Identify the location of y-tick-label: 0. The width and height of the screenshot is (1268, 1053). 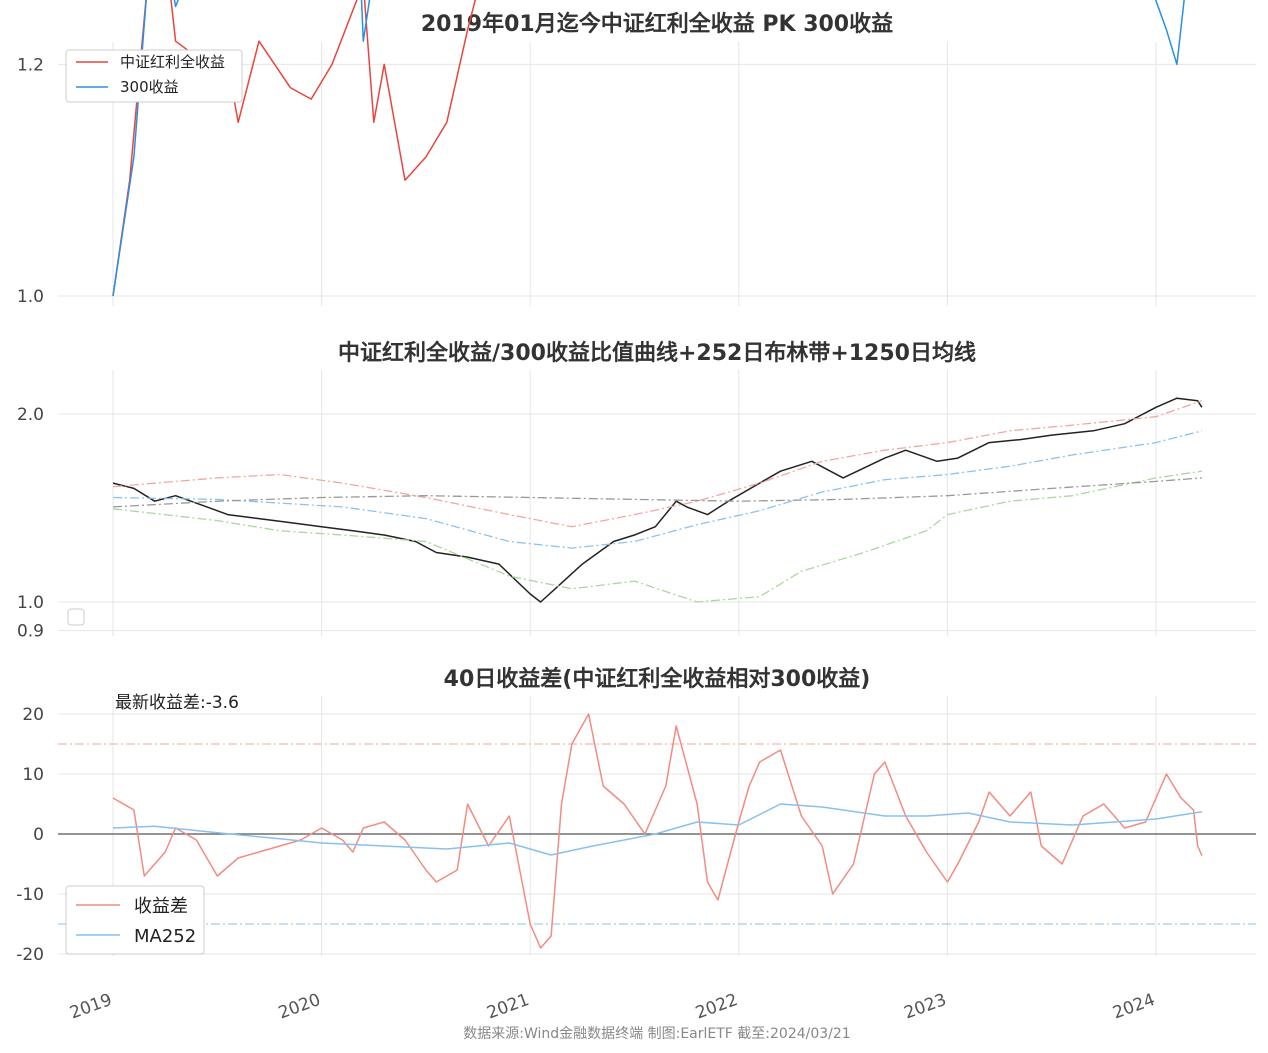
(38, 835).